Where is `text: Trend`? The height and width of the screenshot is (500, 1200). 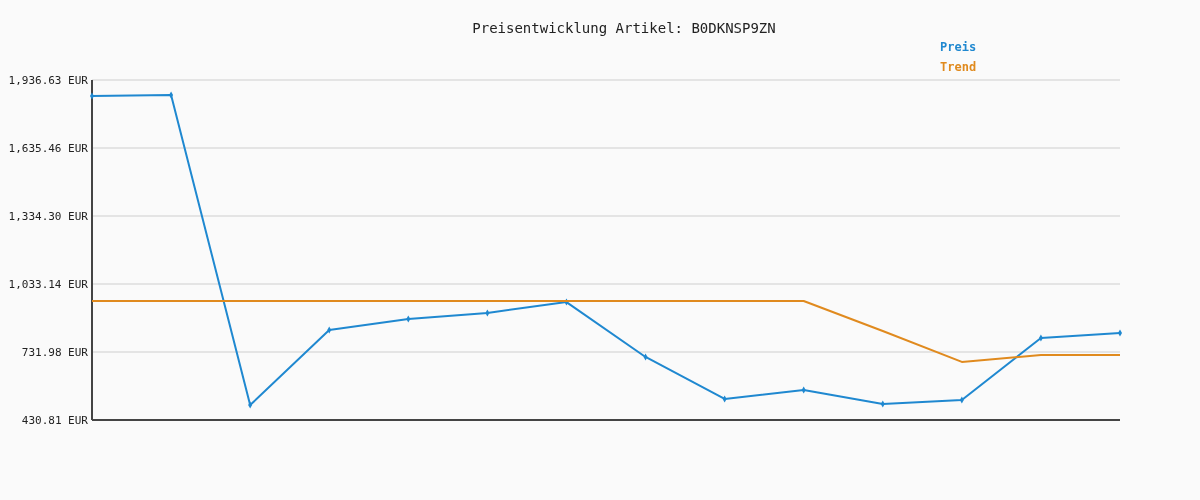
text: Trend is located at coordinates (958, 67).